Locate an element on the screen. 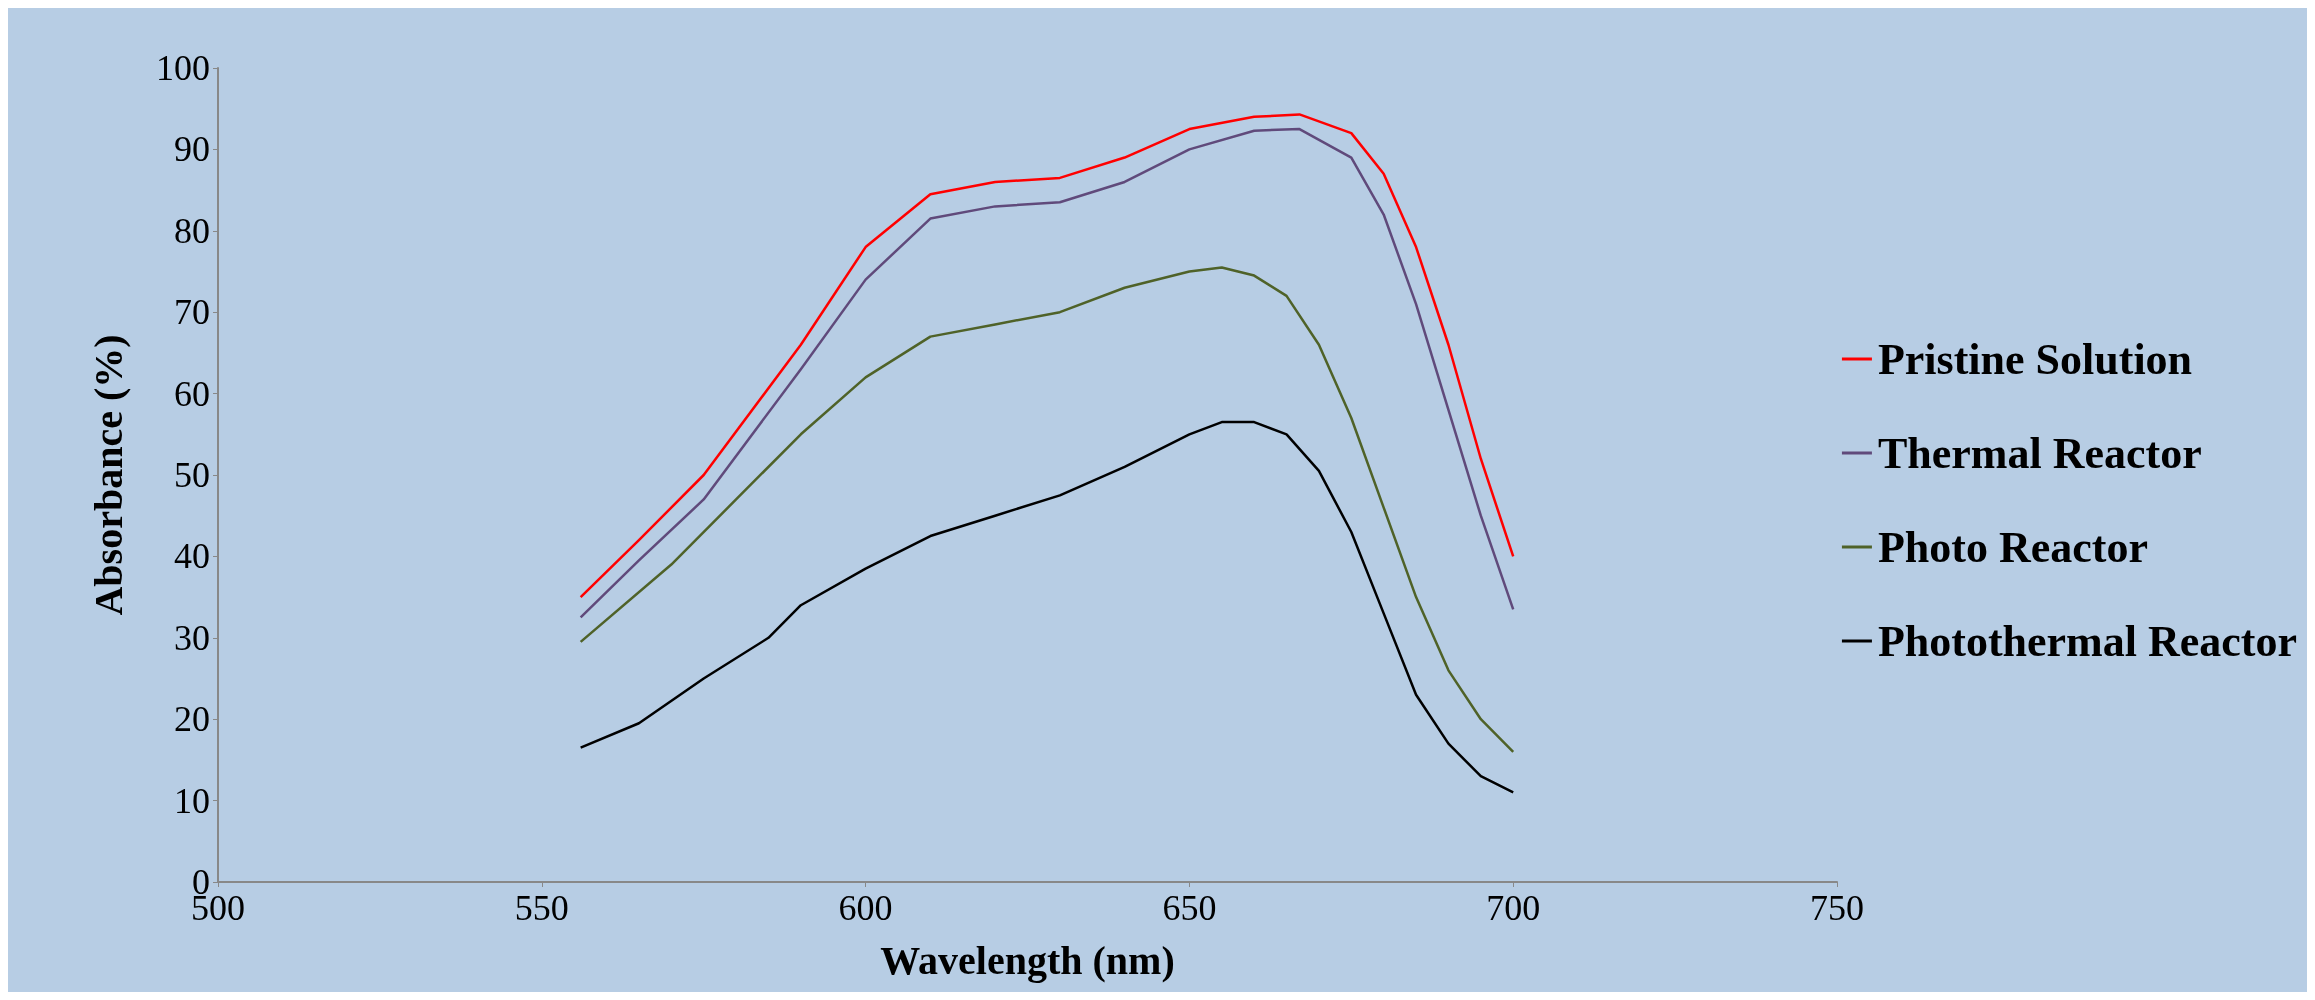 The width and height of the screenshot is (2315, 1000). legend-label: Photothermal Reactor is located at coordinates (2087, 641).